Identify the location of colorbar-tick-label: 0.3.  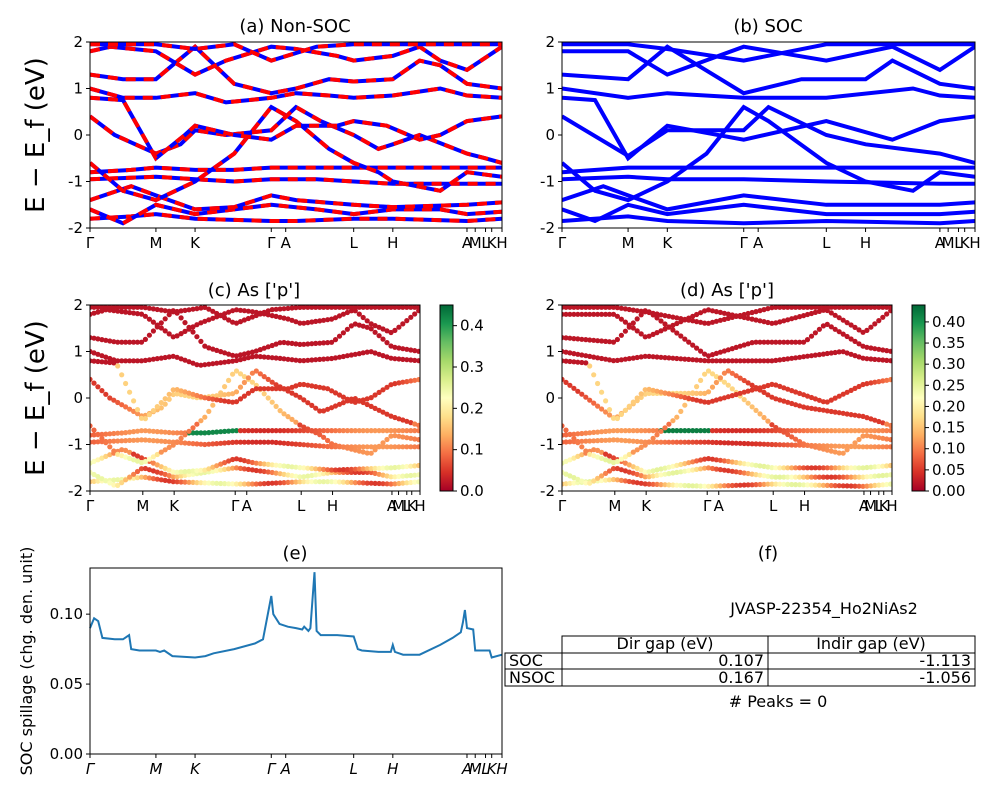
(472, 367).